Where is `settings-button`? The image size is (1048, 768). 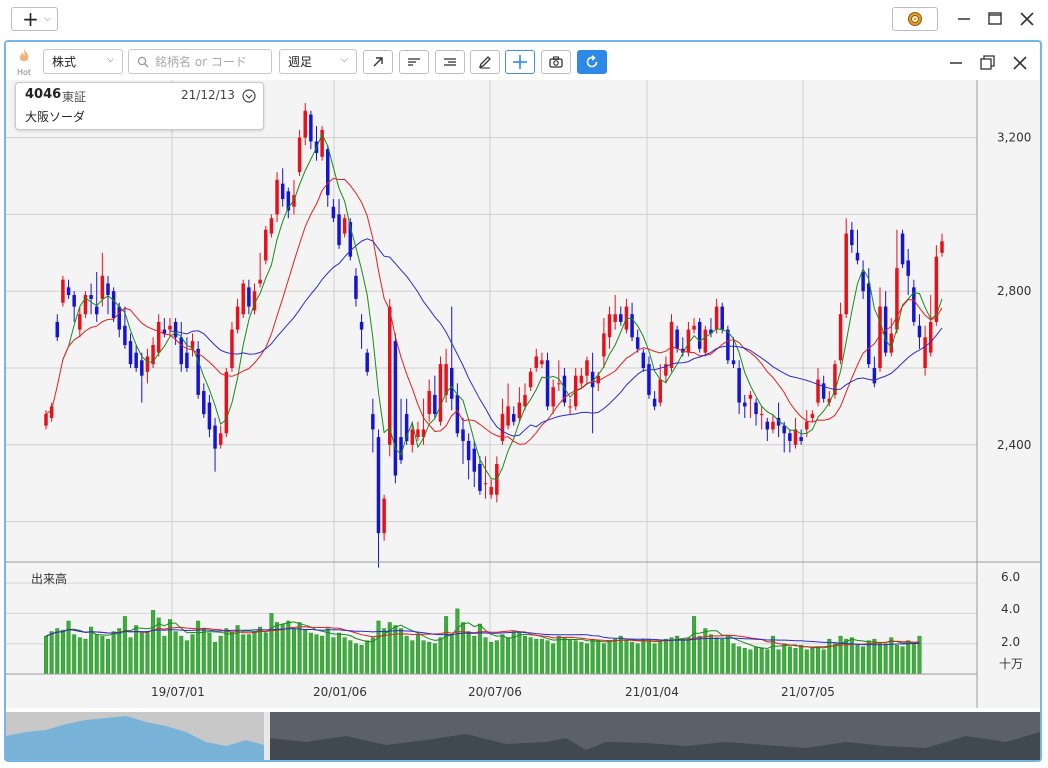 settings-button is located at coordinates (915, 19).